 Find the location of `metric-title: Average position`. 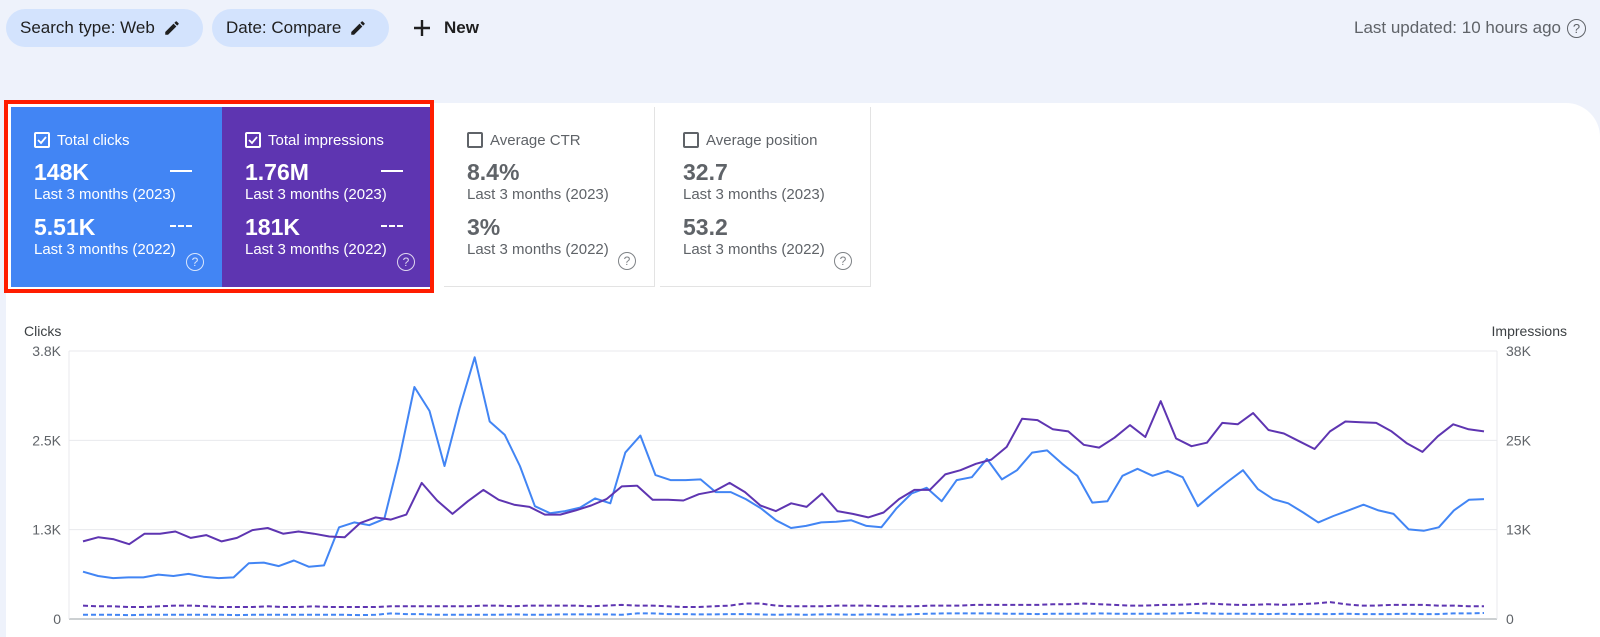

metric-title: Average position is located at coordinates (762, 140).